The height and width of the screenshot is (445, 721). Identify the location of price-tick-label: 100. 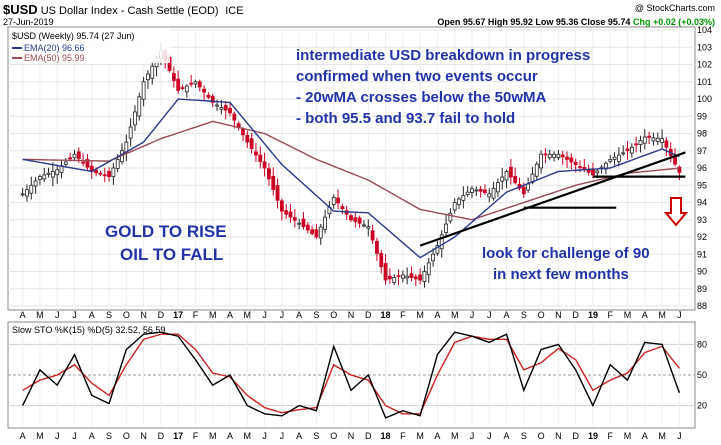
(704, 99).